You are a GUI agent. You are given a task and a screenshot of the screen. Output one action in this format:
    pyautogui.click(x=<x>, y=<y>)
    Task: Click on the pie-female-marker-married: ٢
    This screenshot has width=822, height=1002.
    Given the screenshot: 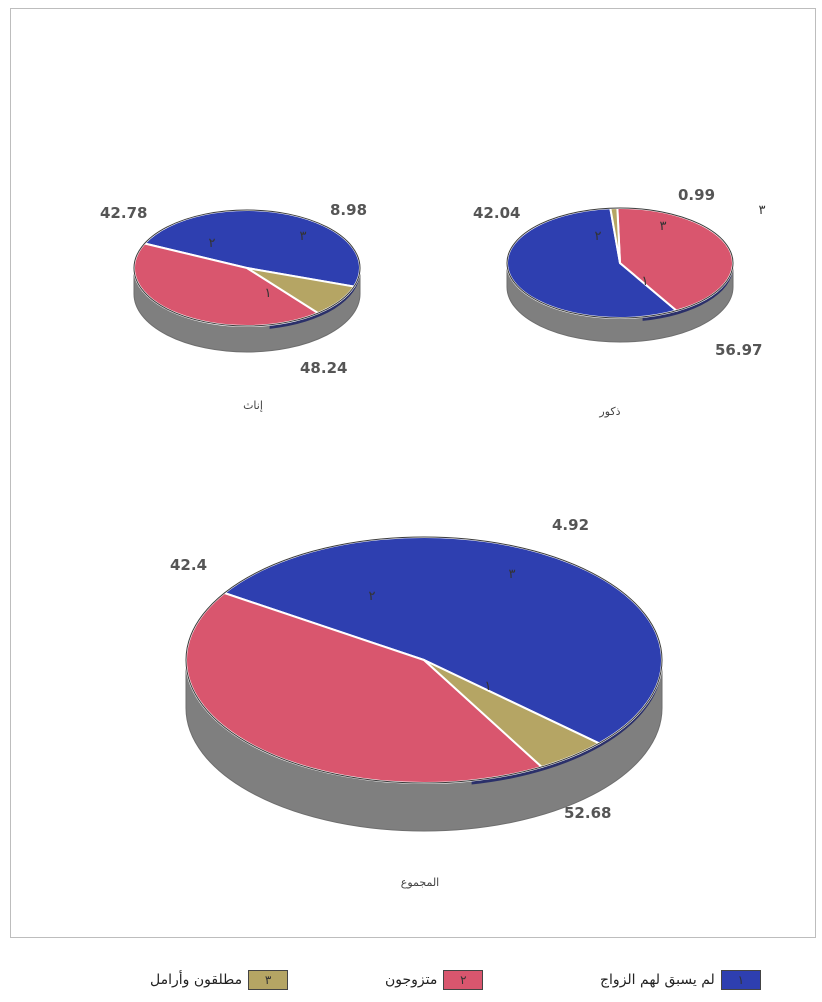 What is the action you would take?
    pyautogui.click(x=212, y=243)
    